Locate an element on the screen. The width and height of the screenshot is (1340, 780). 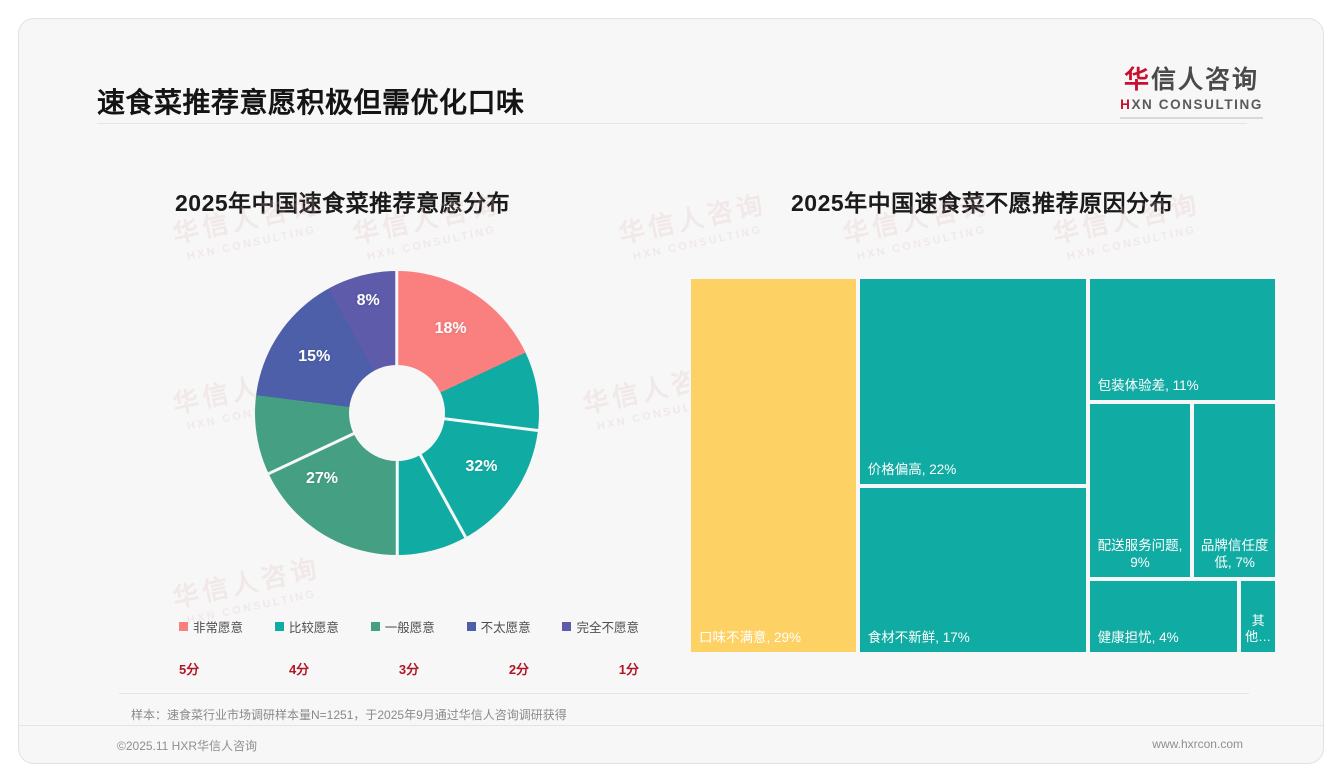
treemap-tile-label: 品牌信任度低, 7% is located at coordinates (1234, 554).